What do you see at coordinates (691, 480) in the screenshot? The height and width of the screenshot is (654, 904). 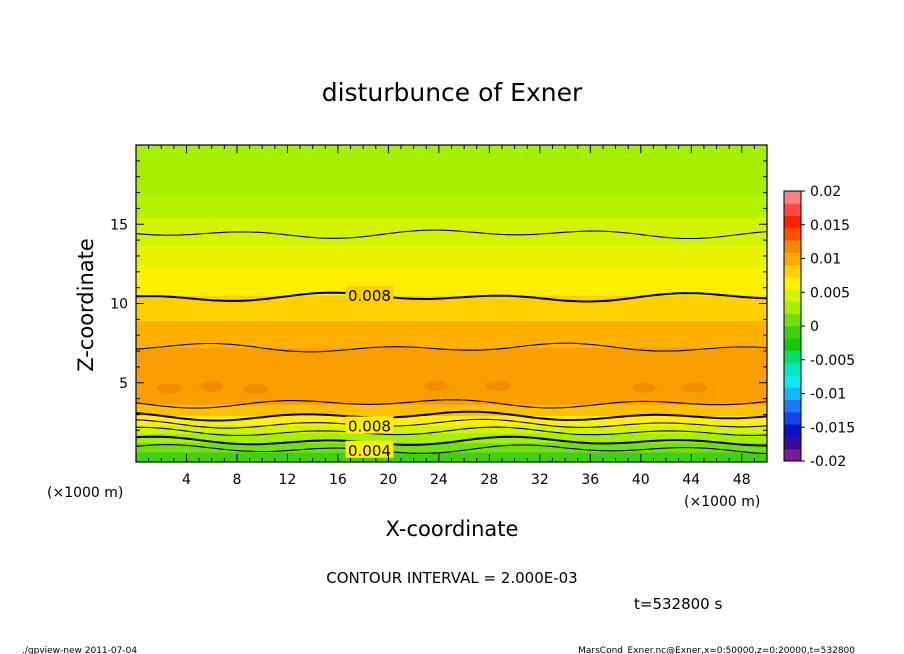 I see `x-tick-label: 44` at bounding box center [691, 480].